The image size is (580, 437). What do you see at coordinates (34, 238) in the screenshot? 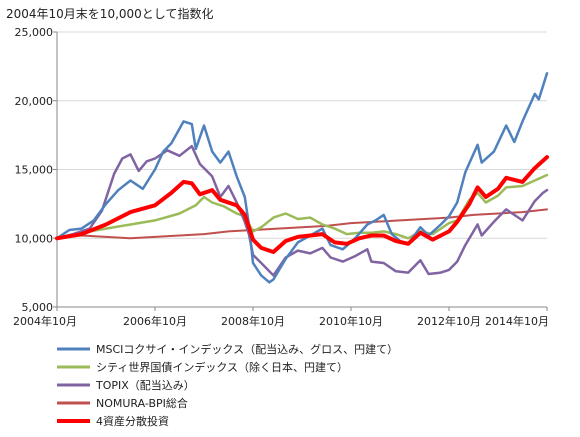
I see `y-tick-label: 10,000` at bounding box center [34, 238].